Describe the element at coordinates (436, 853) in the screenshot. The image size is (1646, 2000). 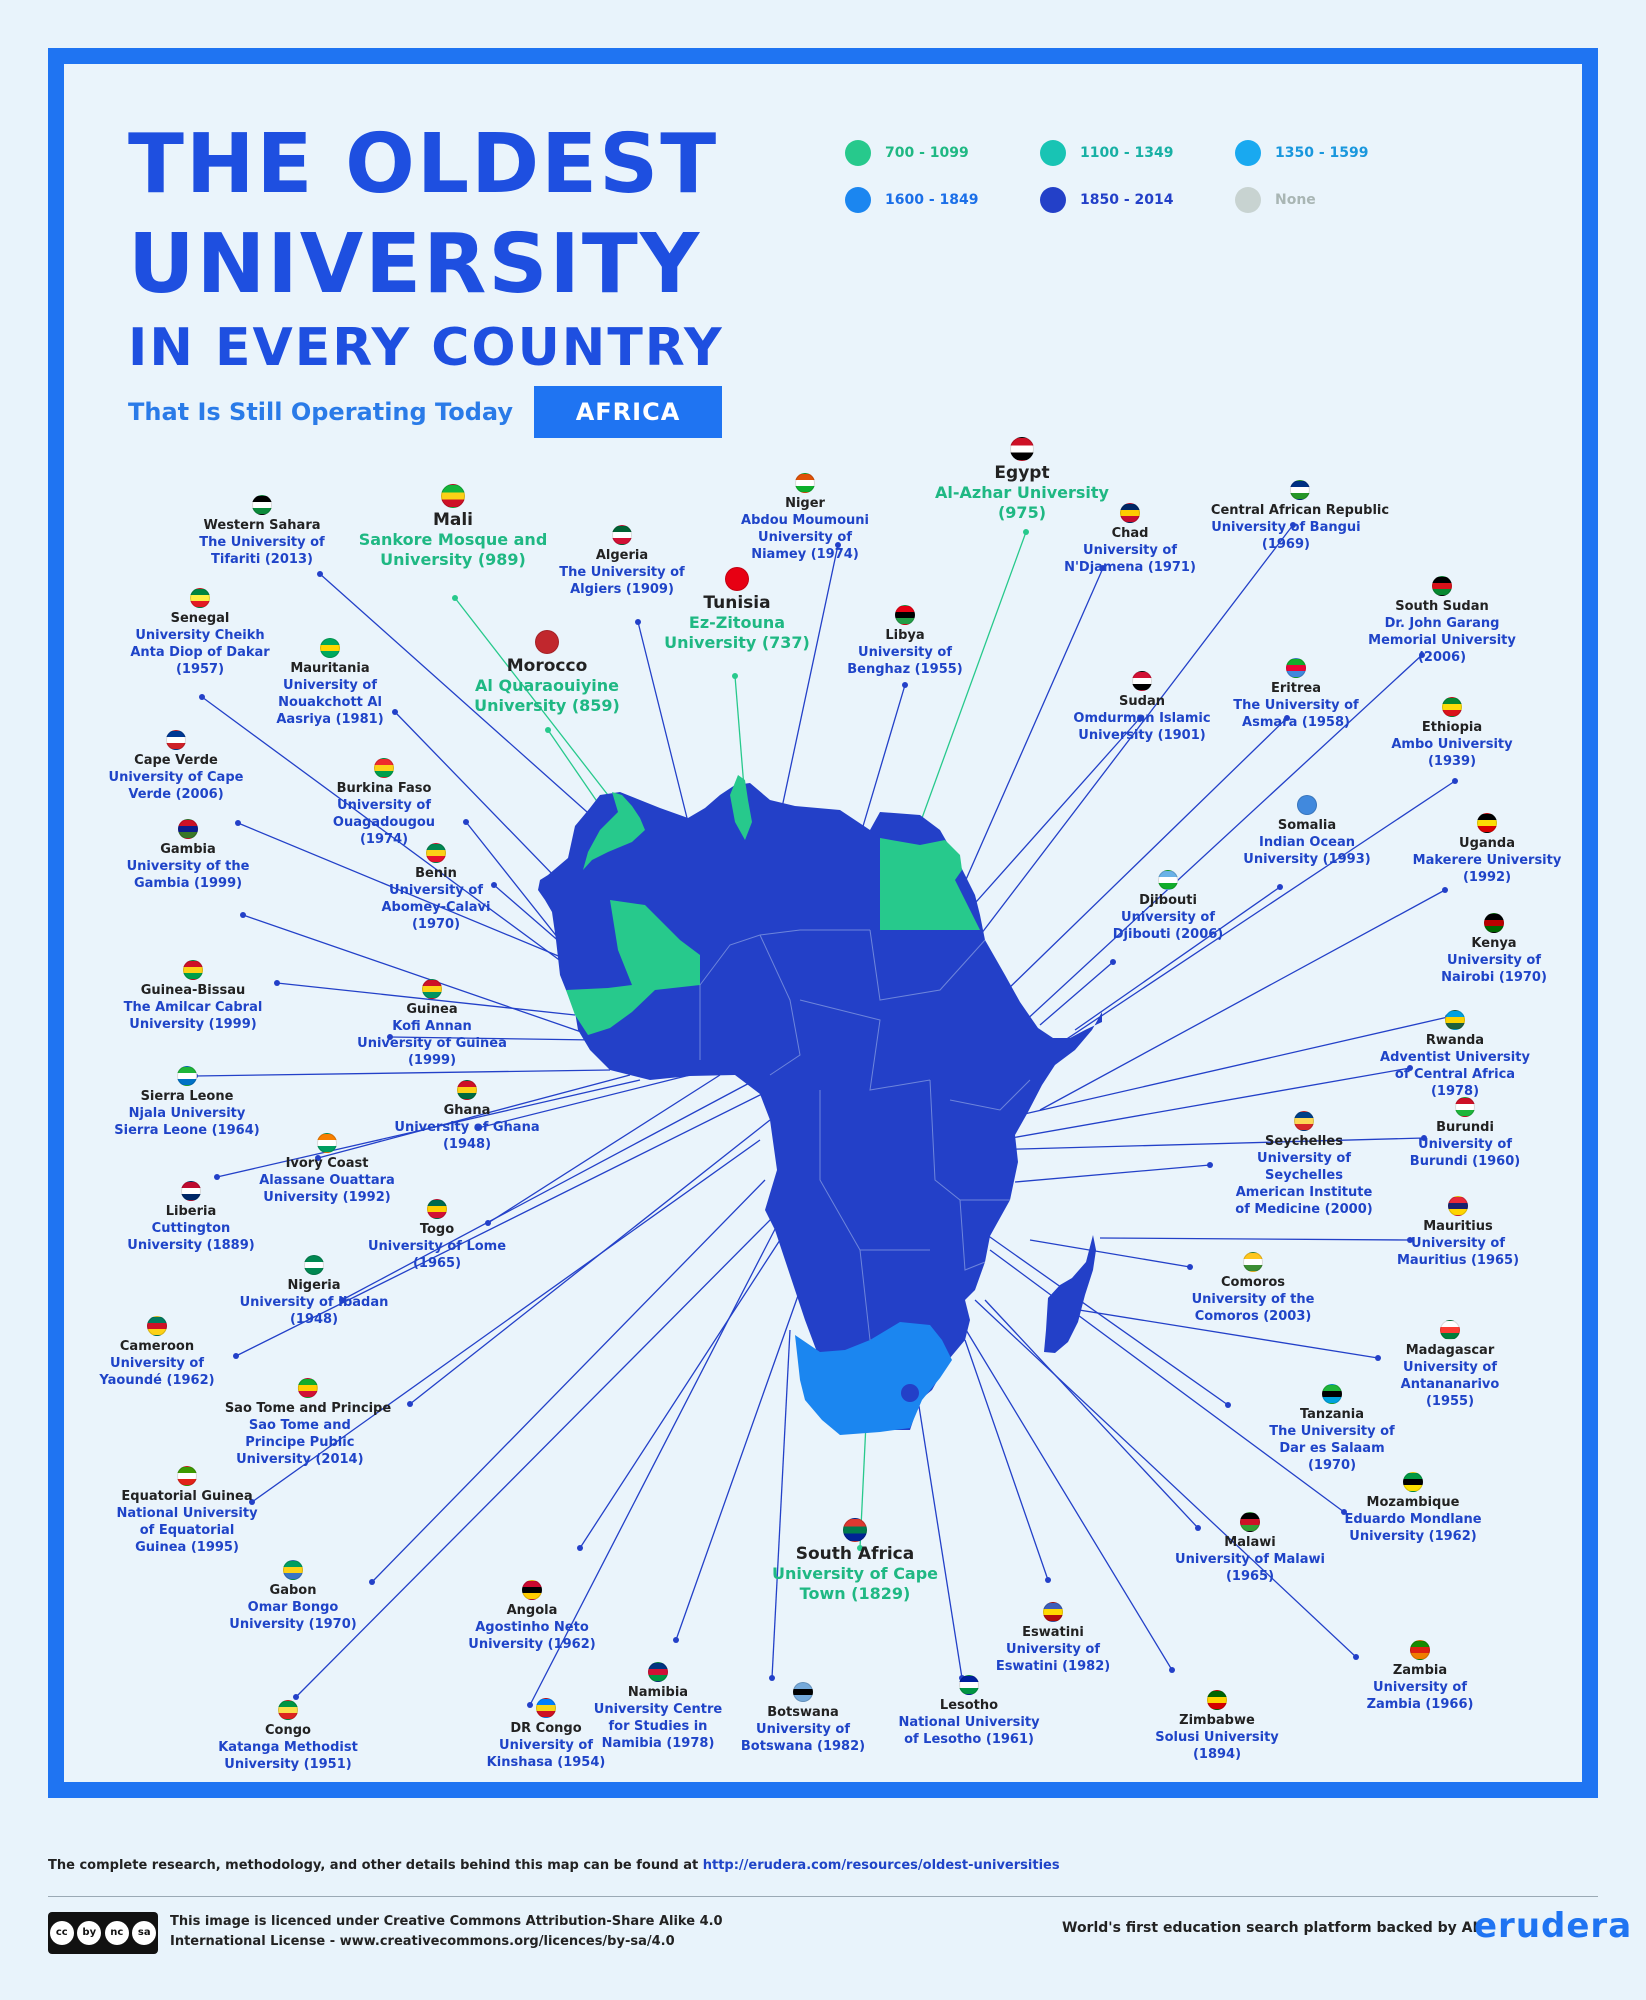
I see `benin-flag-icon` at that location.